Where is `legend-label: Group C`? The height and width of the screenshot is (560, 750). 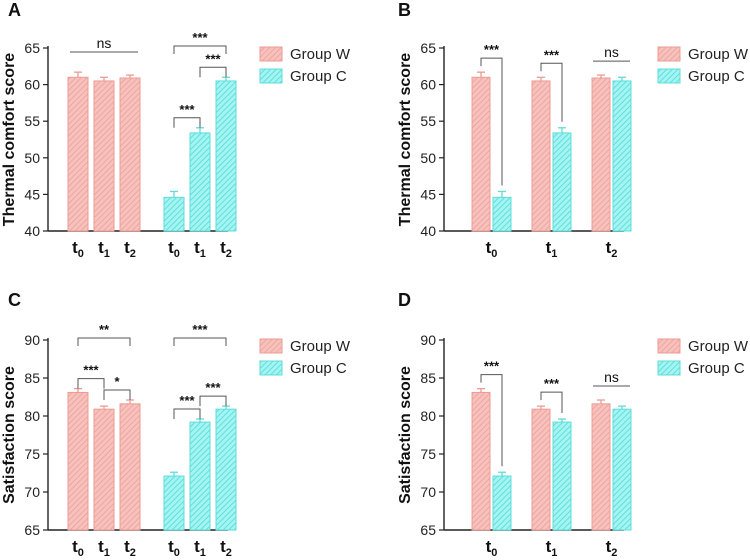
legend-label: Group C is located at coordinates (318, 76).